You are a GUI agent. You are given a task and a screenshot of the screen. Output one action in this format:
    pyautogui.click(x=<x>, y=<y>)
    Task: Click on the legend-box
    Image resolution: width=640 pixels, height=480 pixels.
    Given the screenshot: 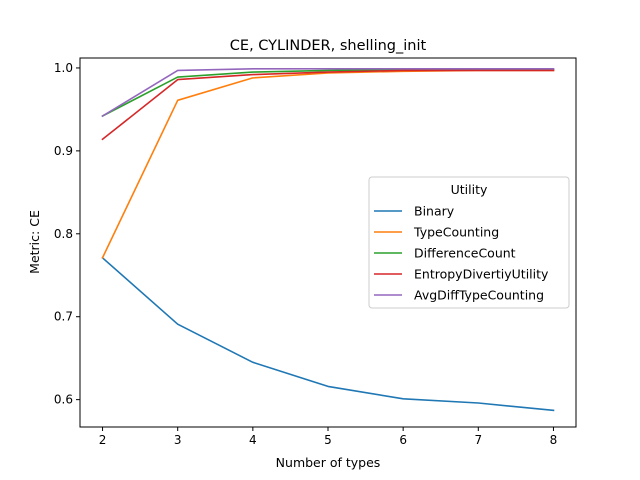 What is the action you would take?
    pyautogui.click(x=469, y=242)
    